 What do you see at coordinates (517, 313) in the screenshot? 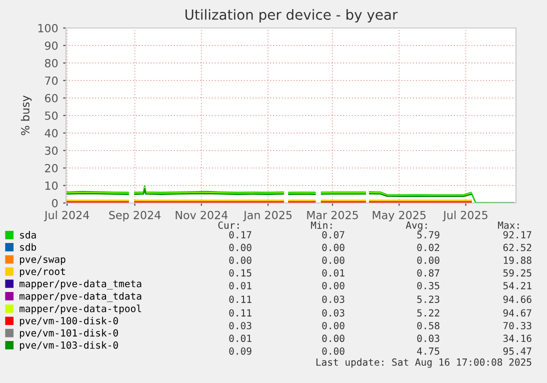
I see `text: 94.67` at bounding box center [517, 313].